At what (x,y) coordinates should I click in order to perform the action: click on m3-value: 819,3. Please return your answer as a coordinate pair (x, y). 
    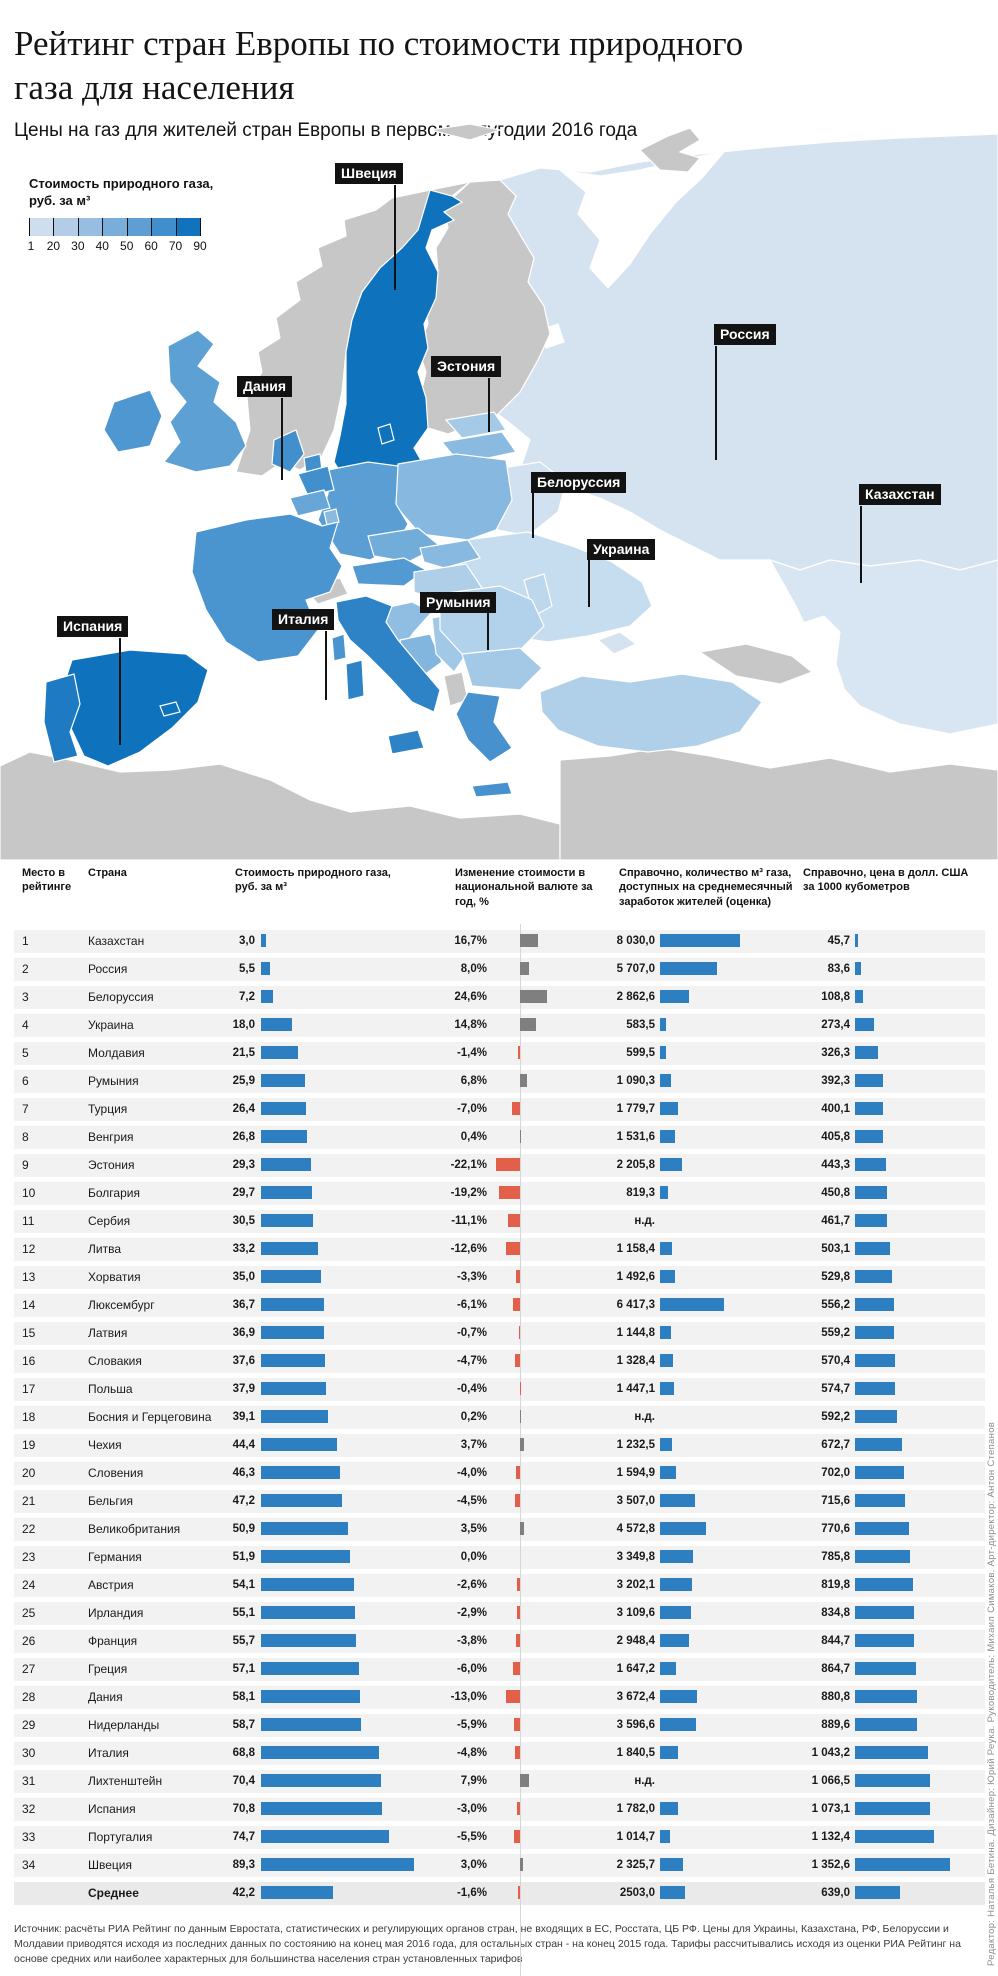
    Looking at the image, I should click on (607, 1193).